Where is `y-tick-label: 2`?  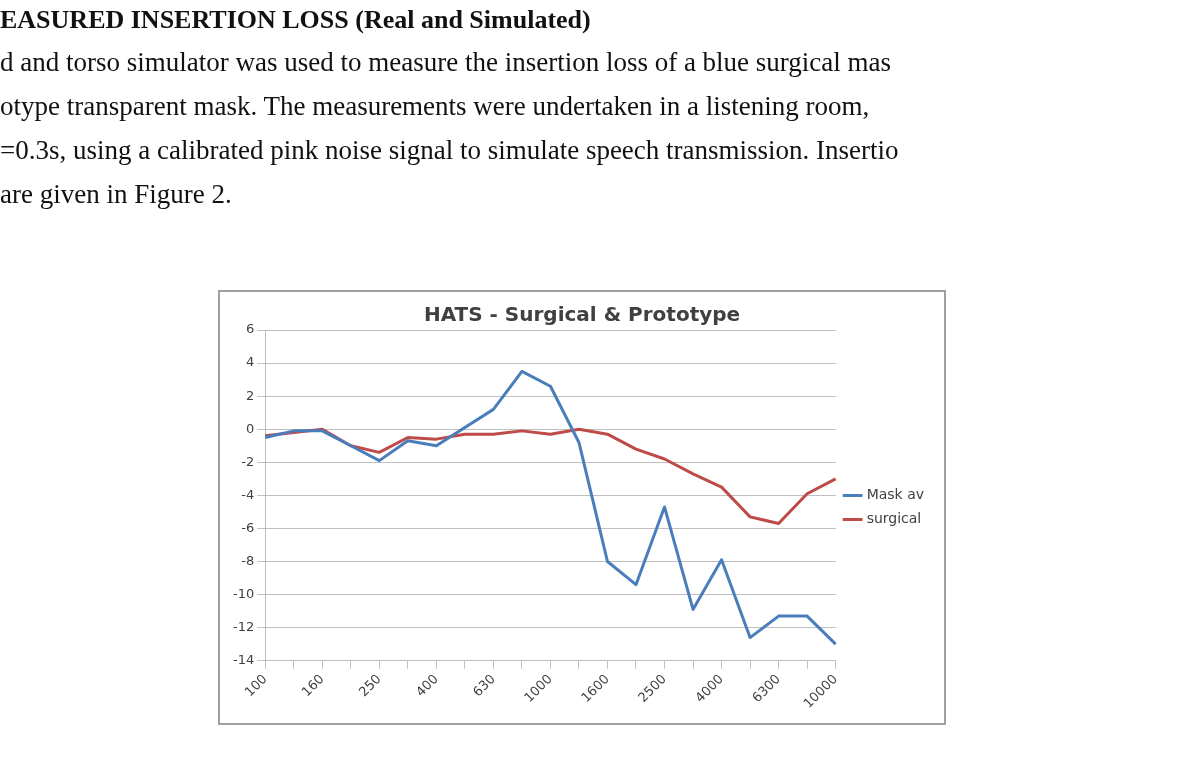
y-tick-label: 2 is located at coordinates (250, 395).